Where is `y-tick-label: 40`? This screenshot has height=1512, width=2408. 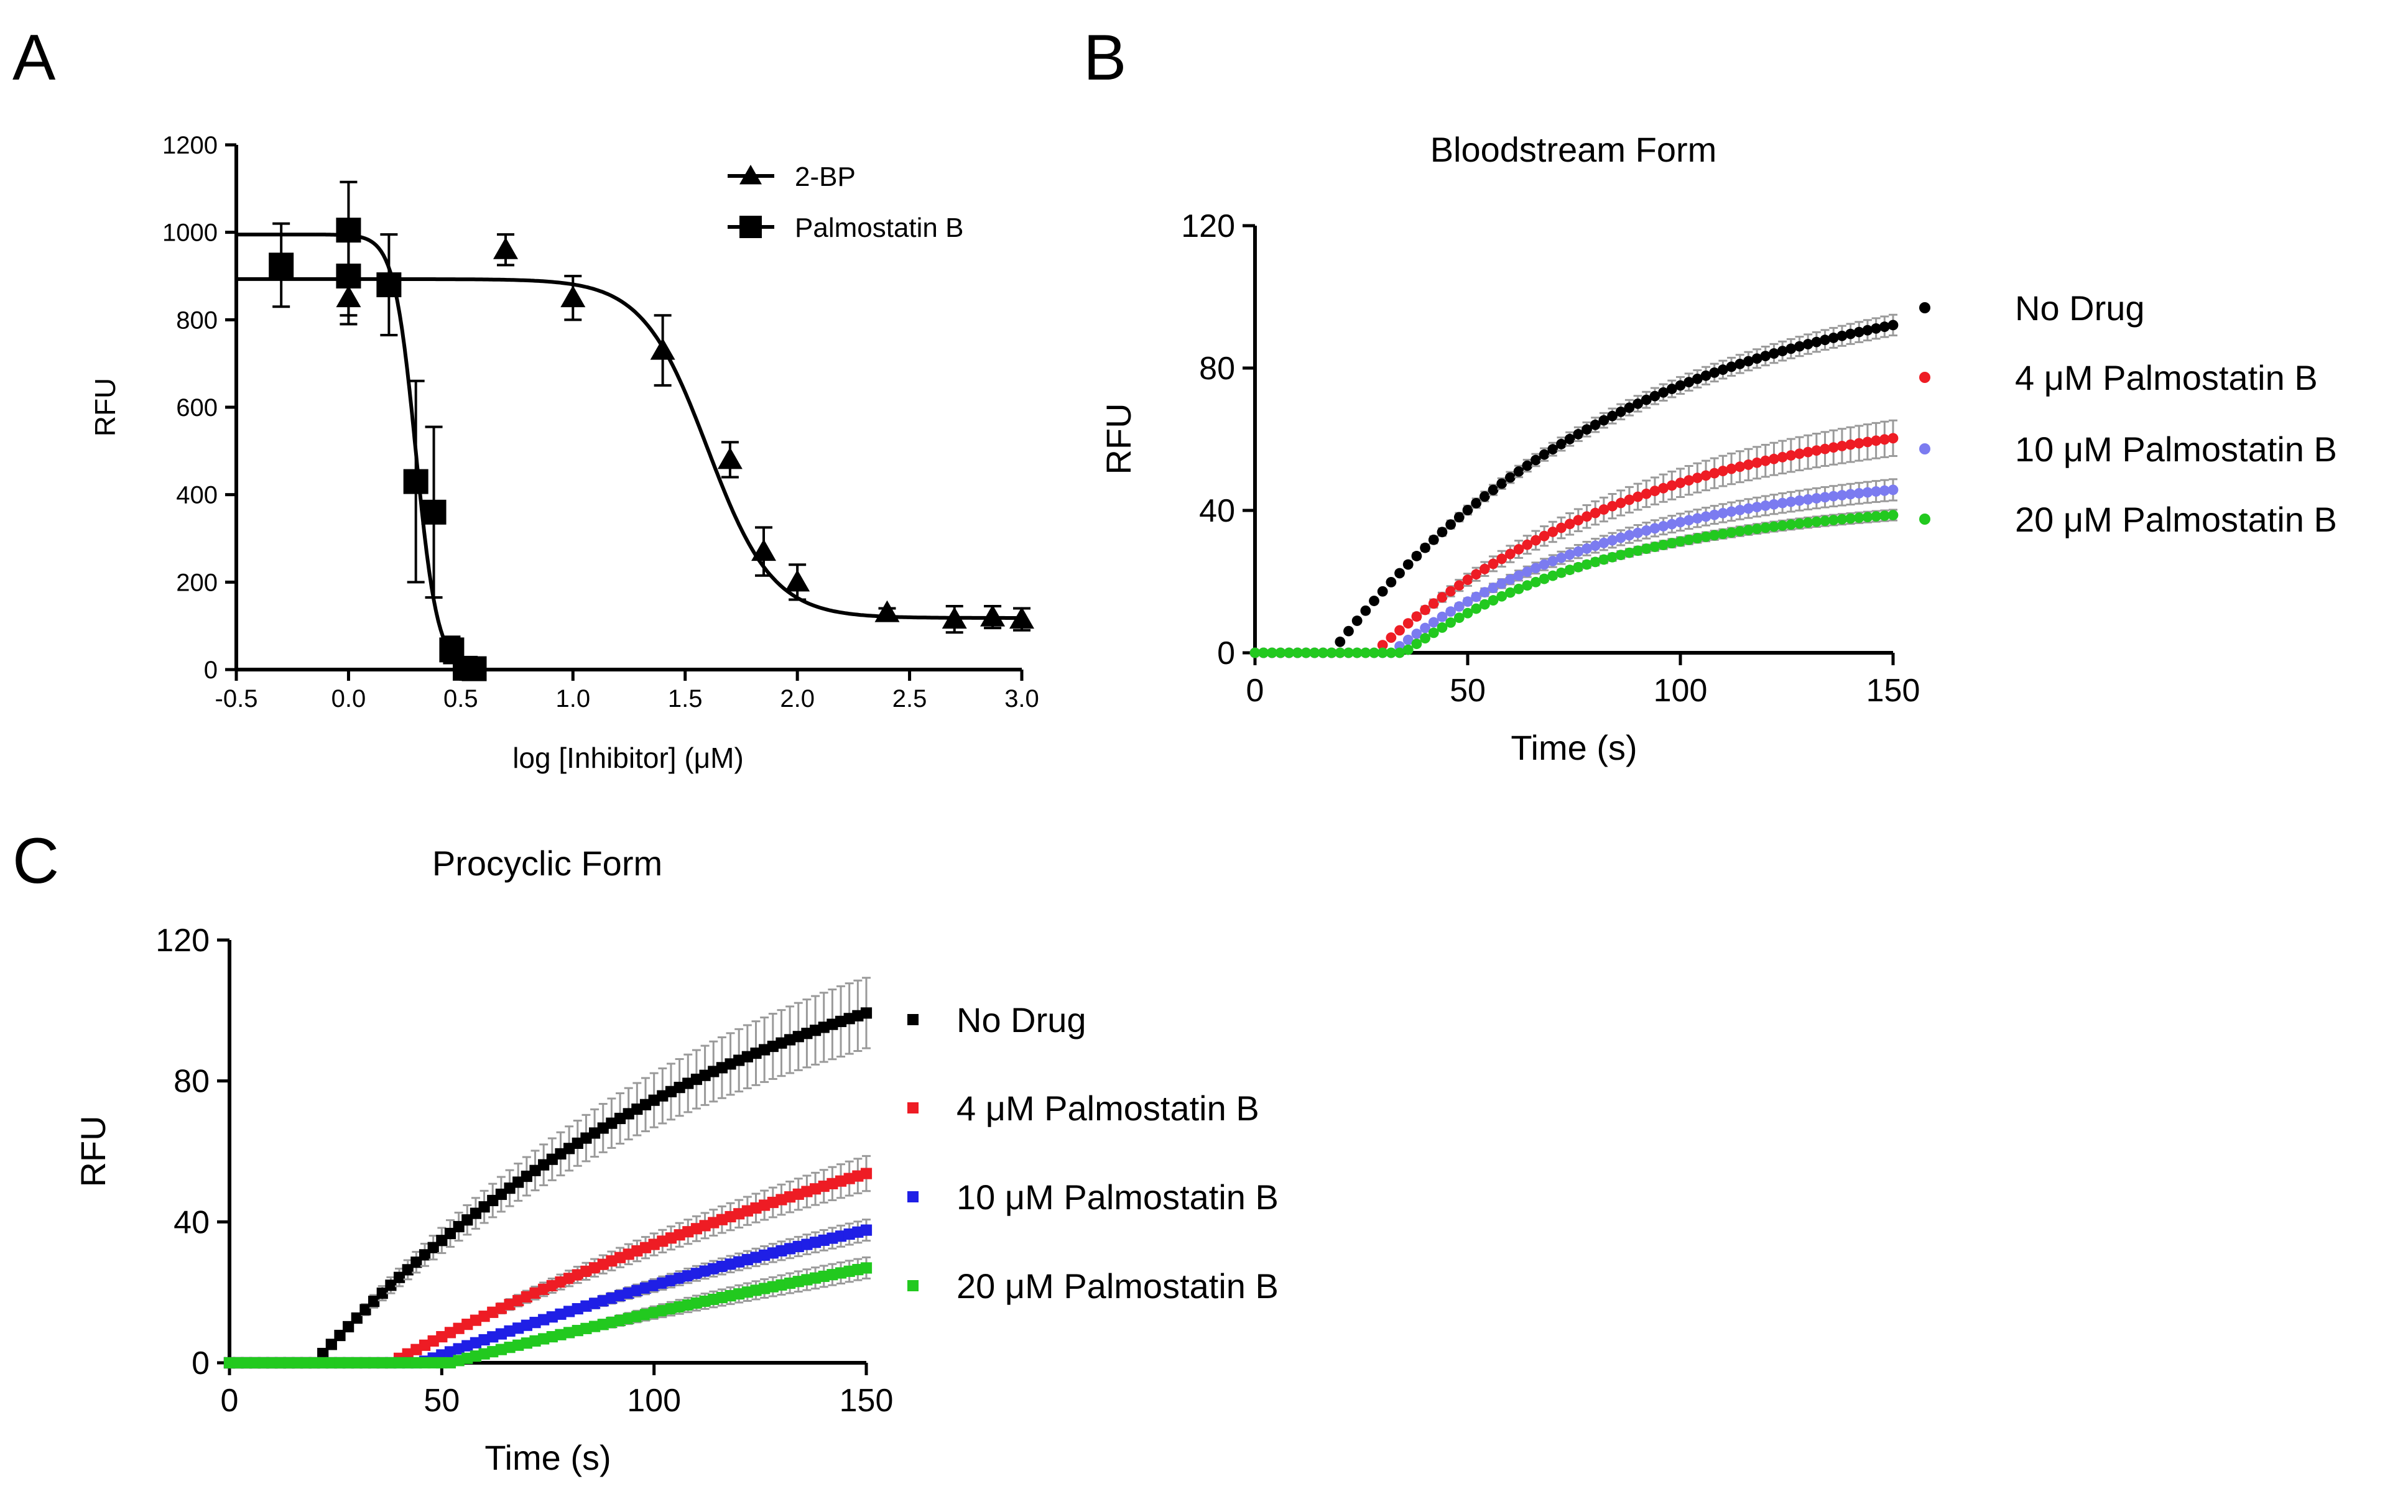 y-tick-label: 40 is located at coordinates (1217, 511).